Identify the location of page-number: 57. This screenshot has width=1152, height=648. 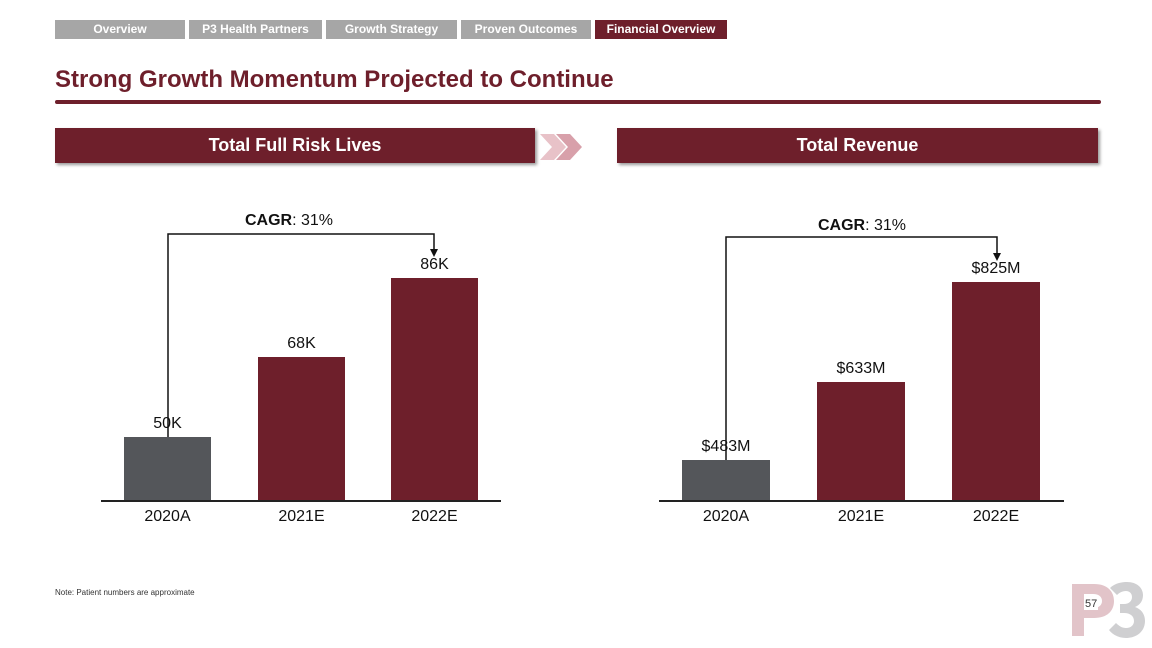
(1091, 604).